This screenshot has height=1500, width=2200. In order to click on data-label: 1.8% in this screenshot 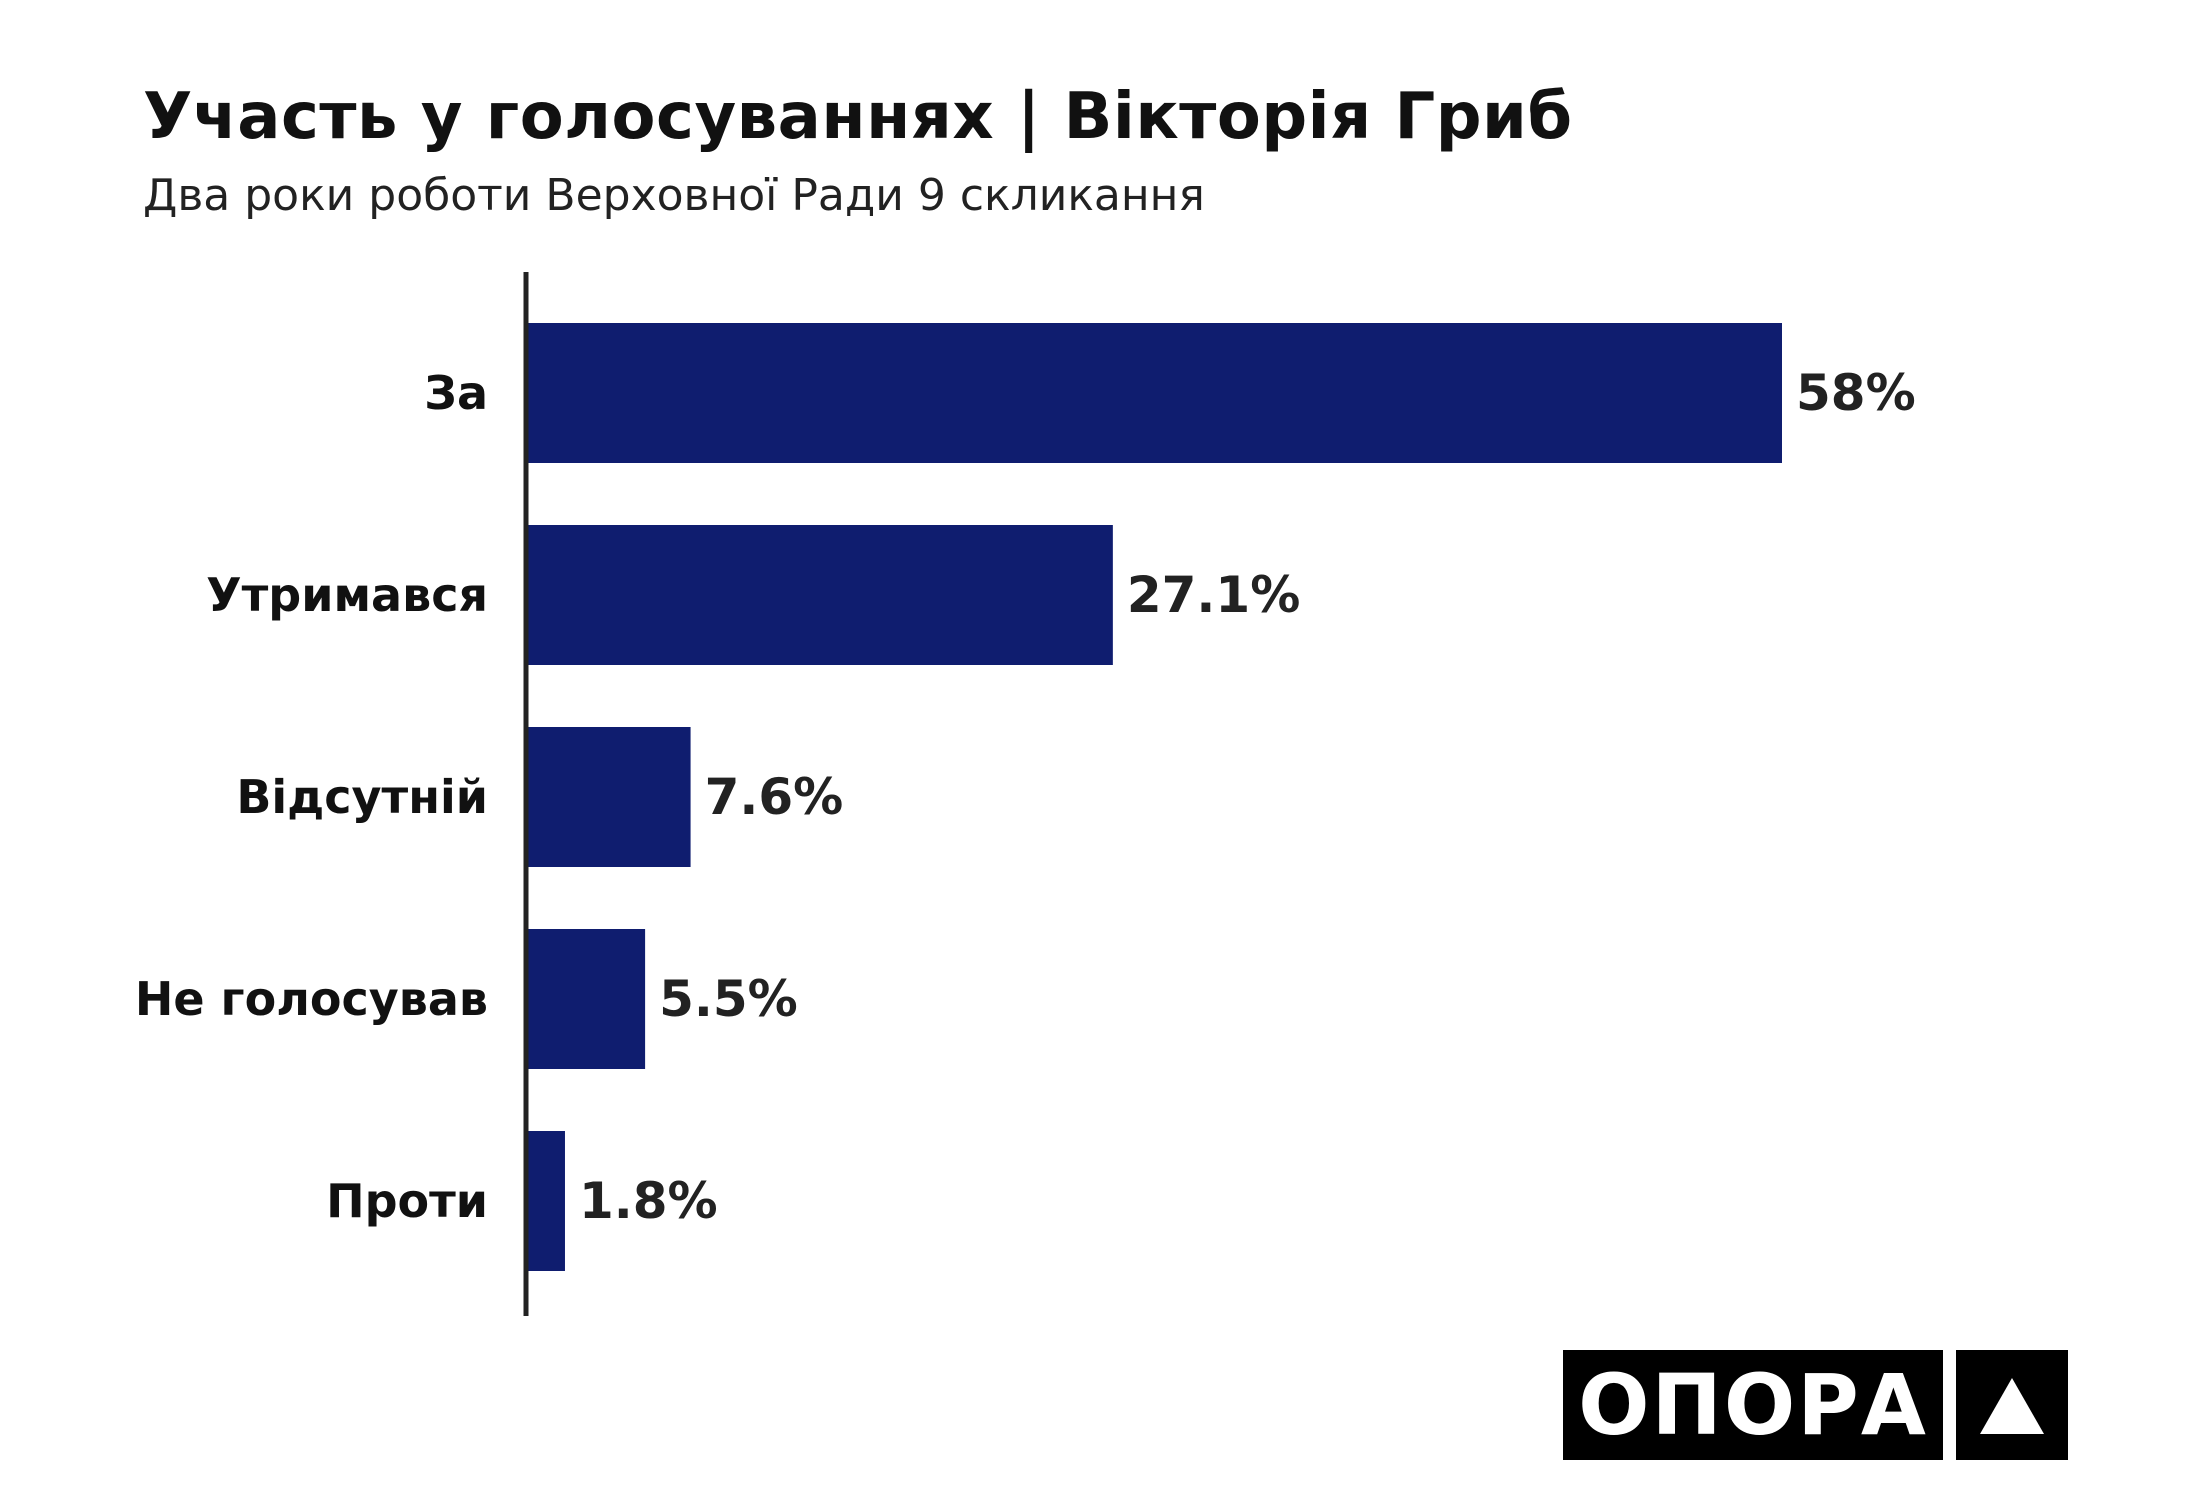, I will do `click(648, 1201)`.